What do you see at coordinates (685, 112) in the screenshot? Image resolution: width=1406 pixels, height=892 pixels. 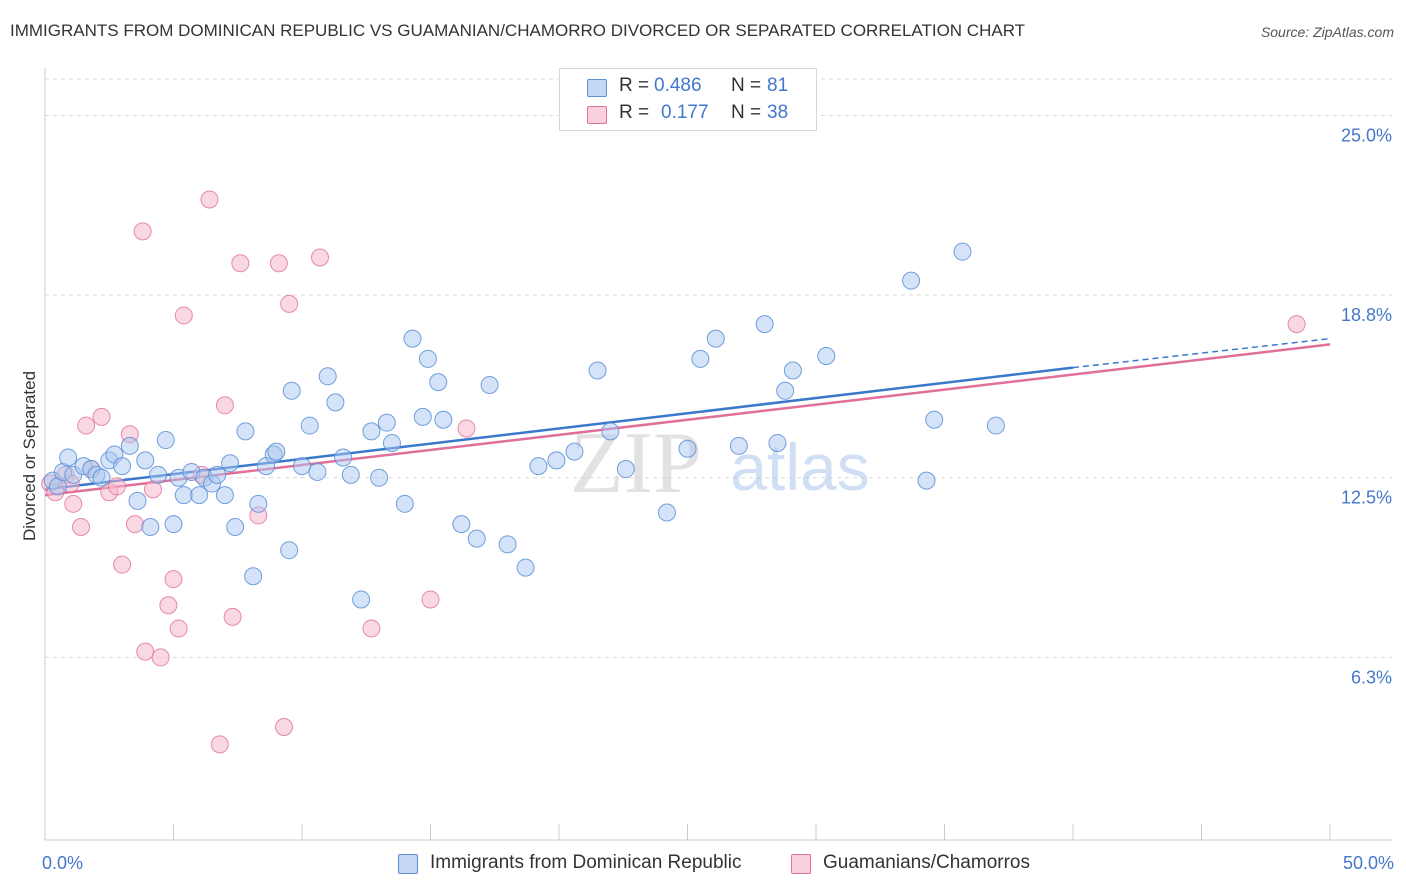 I see `legend-r-value: 0.177` at bounding box center [685, 112].